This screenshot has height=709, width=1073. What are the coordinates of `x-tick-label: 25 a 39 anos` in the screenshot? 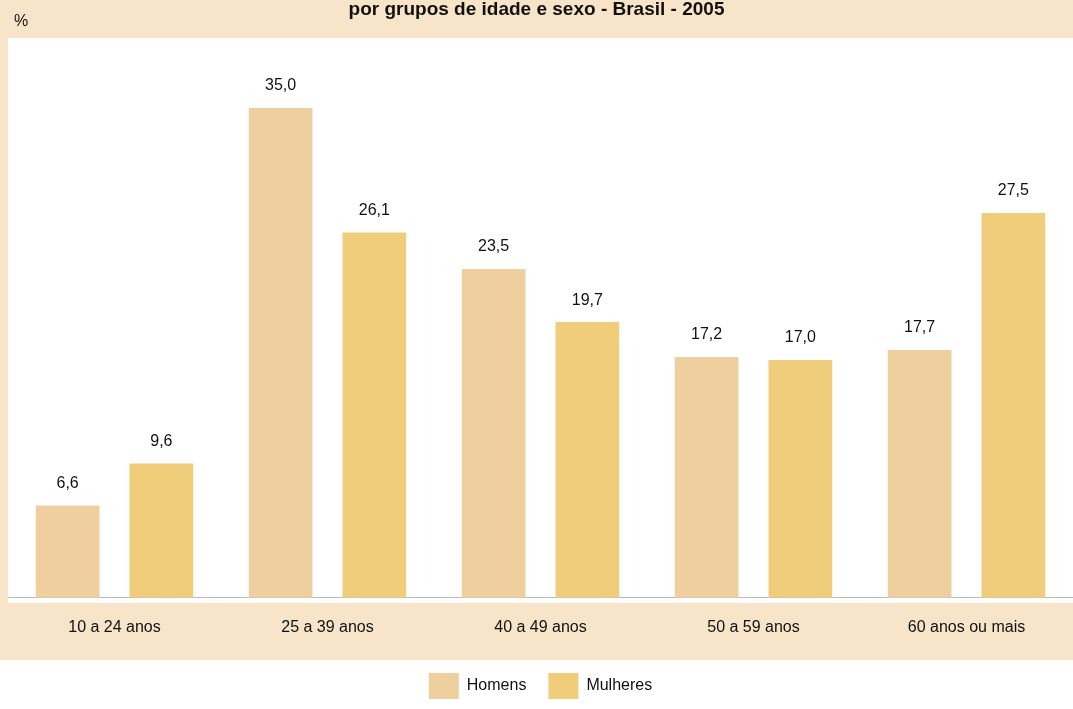 It's located at (327, 626).